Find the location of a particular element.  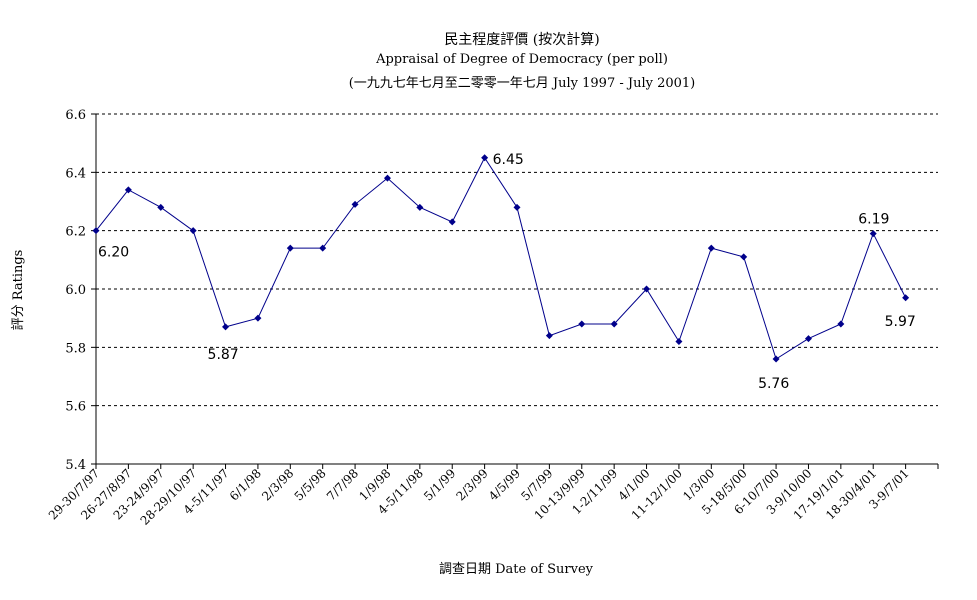

data-label: 6.20 is located at coordinates (113, 253).